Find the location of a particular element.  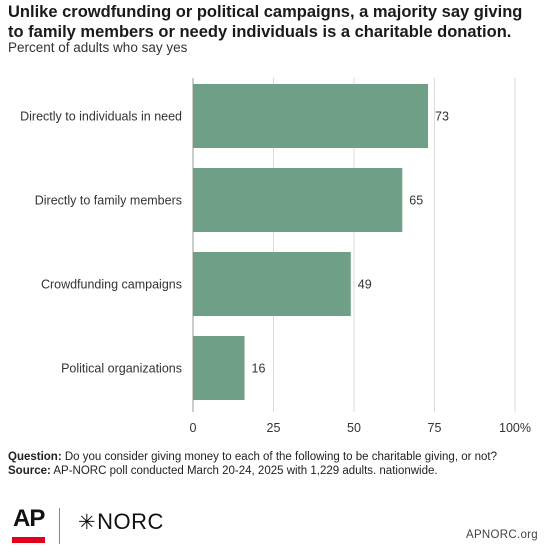

norc-logo: ✳NORC is located at coordinates (121, 522).